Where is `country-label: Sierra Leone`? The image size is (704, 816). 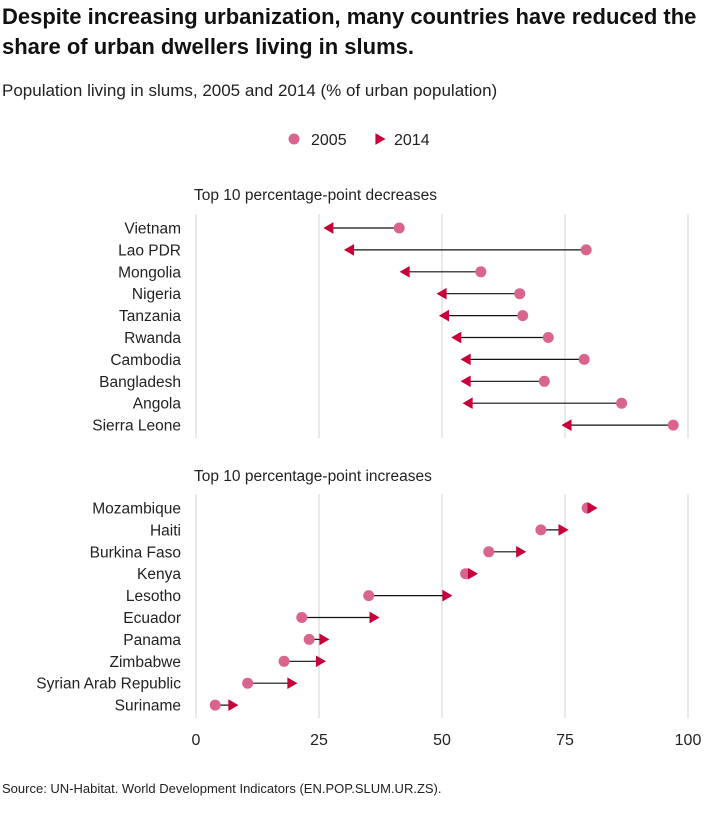
country-label: Sierra Leone is located at coordinates (136, 426).